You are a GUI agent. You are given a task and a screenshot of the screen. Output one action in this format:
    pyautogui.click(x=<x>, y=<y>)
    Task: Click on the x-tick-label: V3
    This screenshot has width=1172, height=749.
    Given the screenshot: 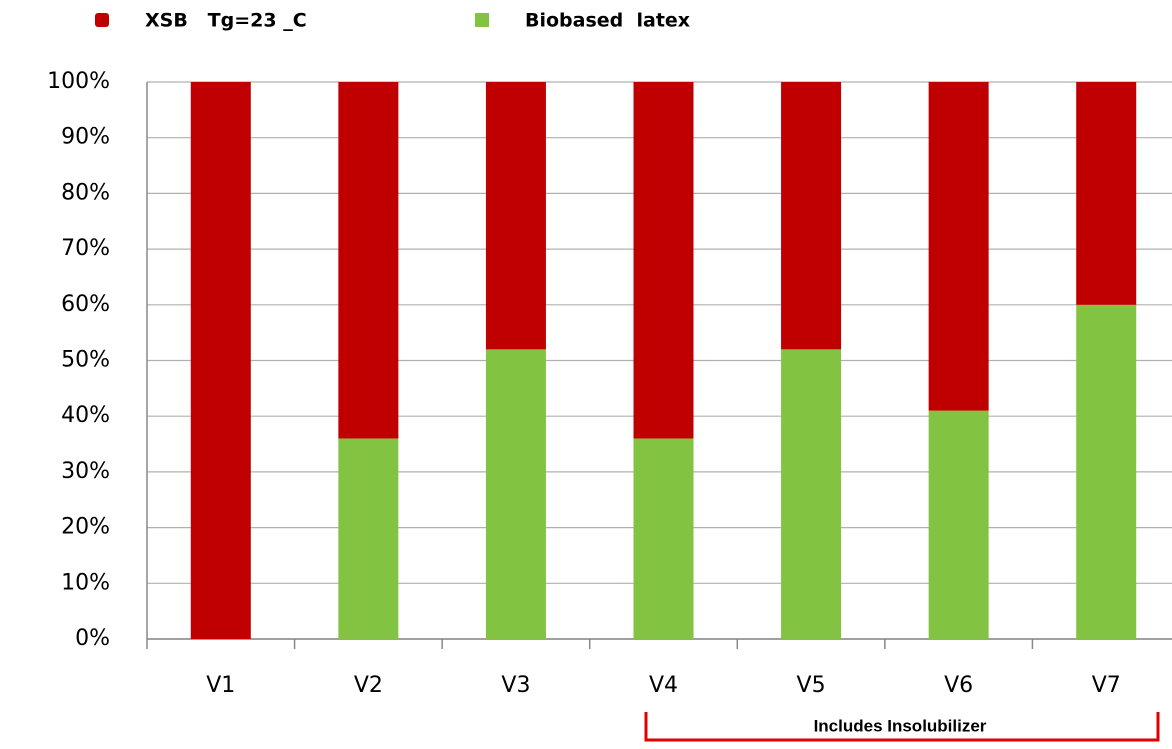 What is the action you would take?
    pyautogui.click(x=515, y=685)
    